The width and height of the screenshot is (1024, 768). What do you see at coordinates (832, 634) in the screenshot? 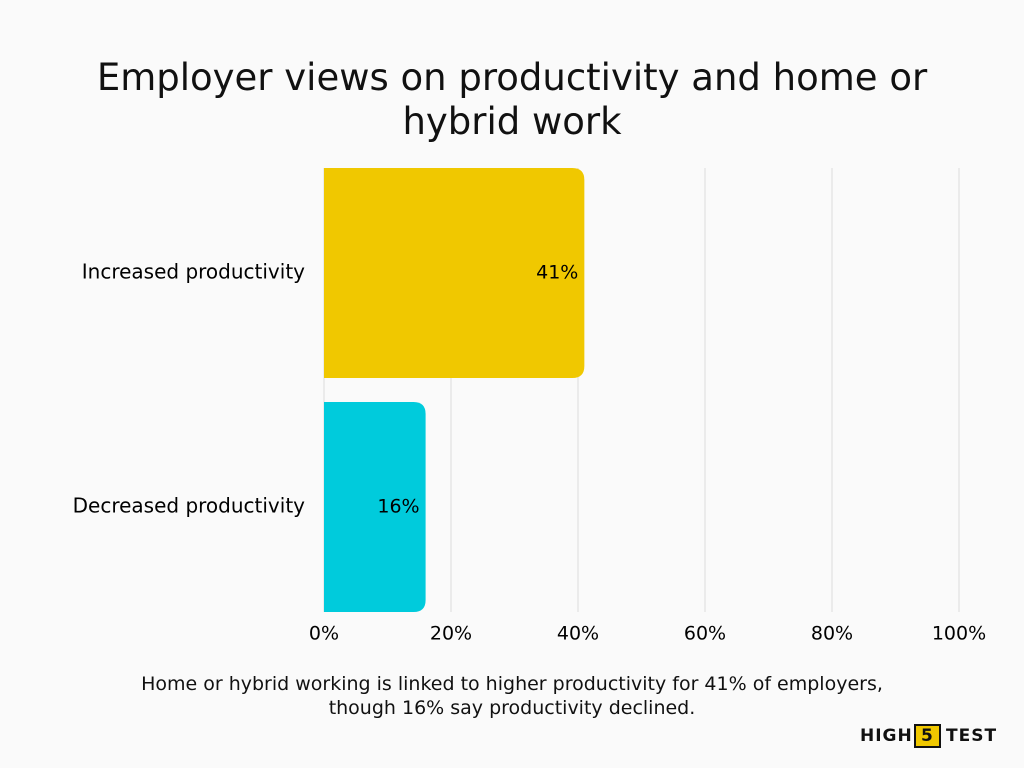
I see `x-tick-label: 80%` at bounding box center [832, 634].